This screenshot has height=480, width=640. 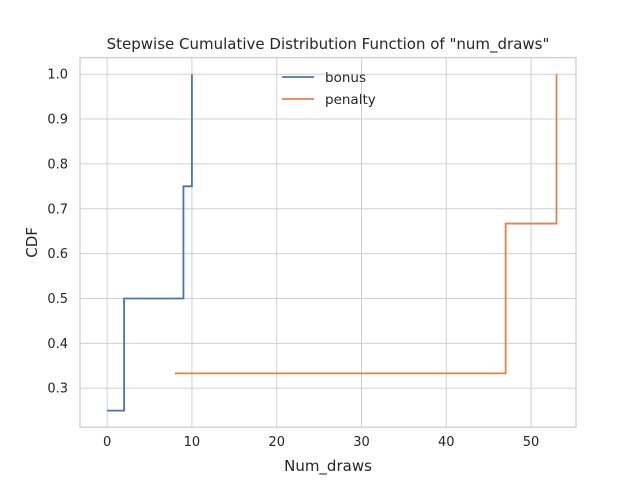 I want to click on x-tick-label: 50, so click(x=531, y=442).